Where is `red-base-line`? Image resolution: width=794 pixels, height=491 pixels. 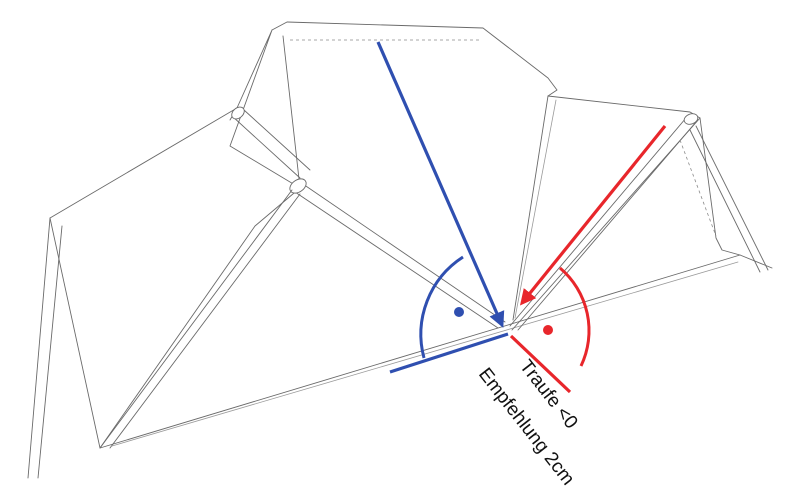
red-base-line is located at coordinates (540, 364).